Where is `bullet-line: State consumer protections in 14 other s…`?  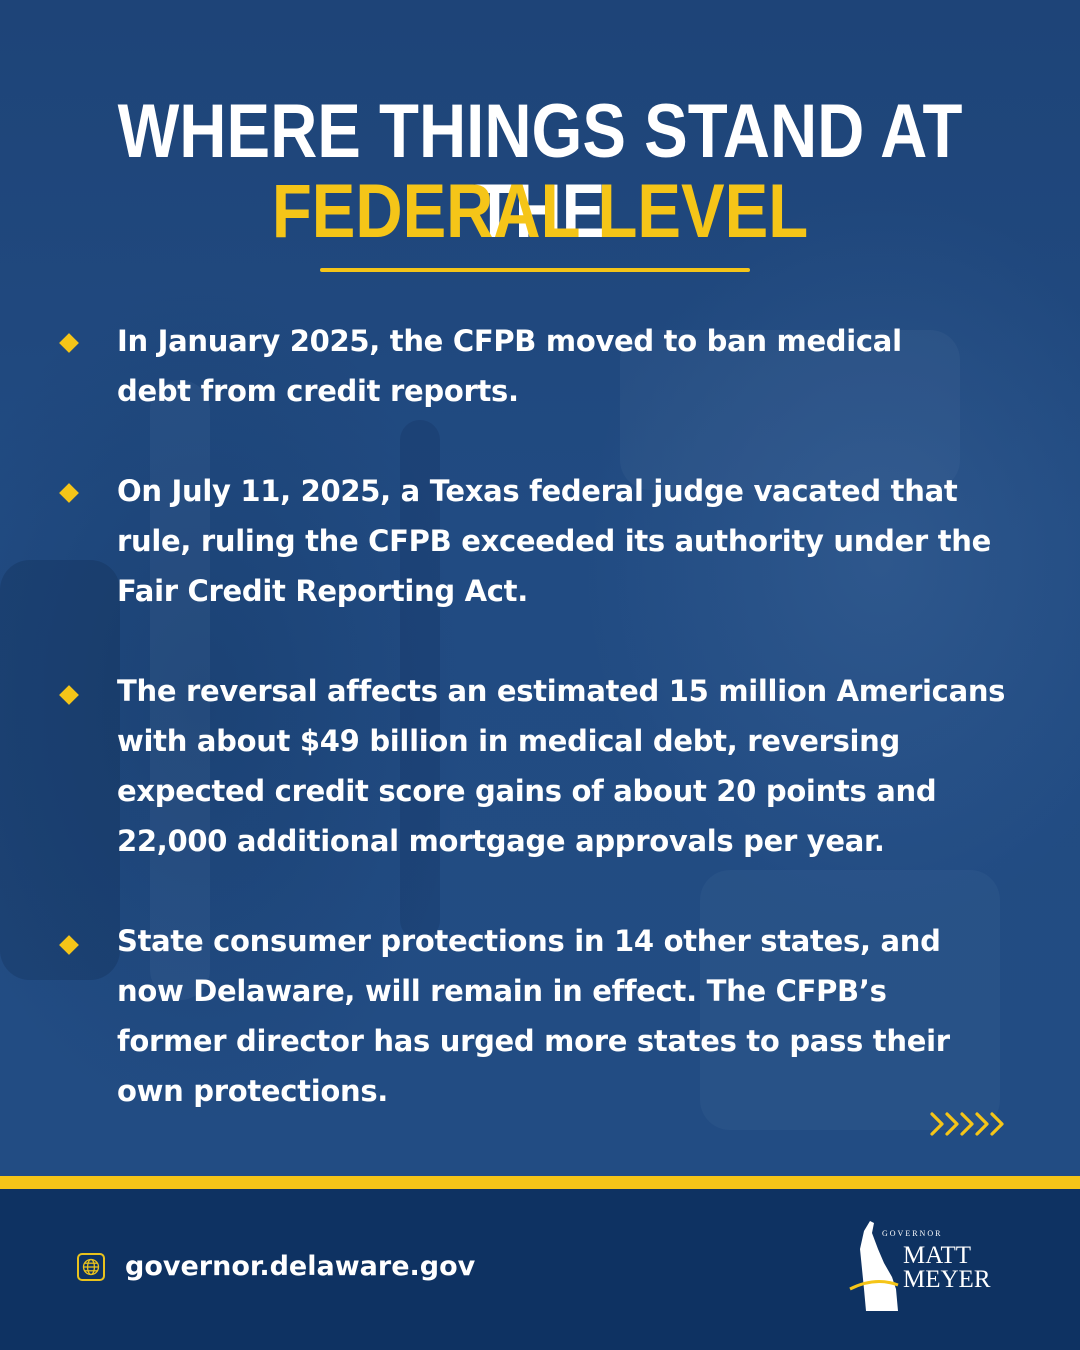 bullet-line: State consumer protections in 14 other s… is located at coordinates (529, 941).